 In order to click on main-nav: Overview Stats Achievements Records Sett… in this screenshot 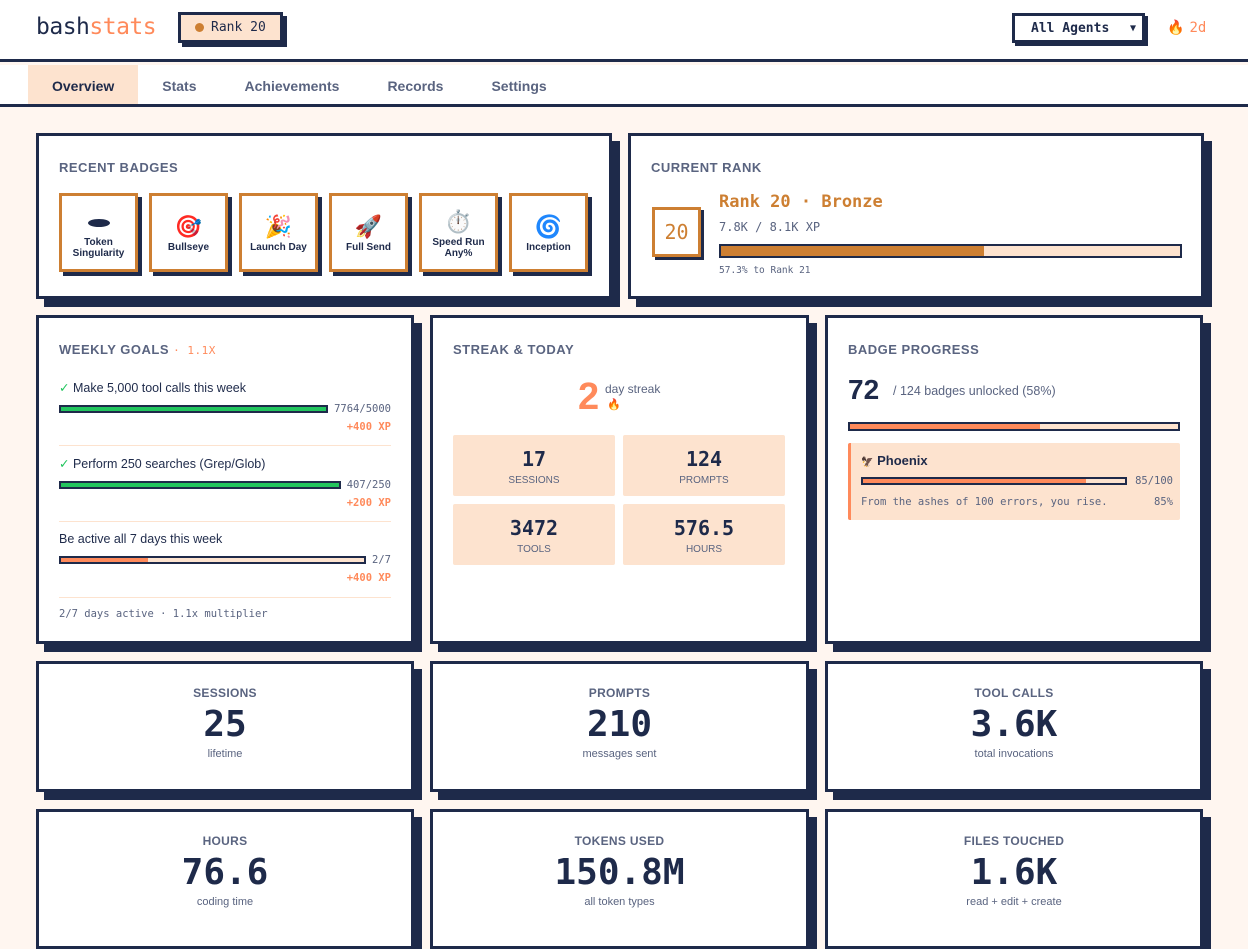, I will do `click(624, 86)`.